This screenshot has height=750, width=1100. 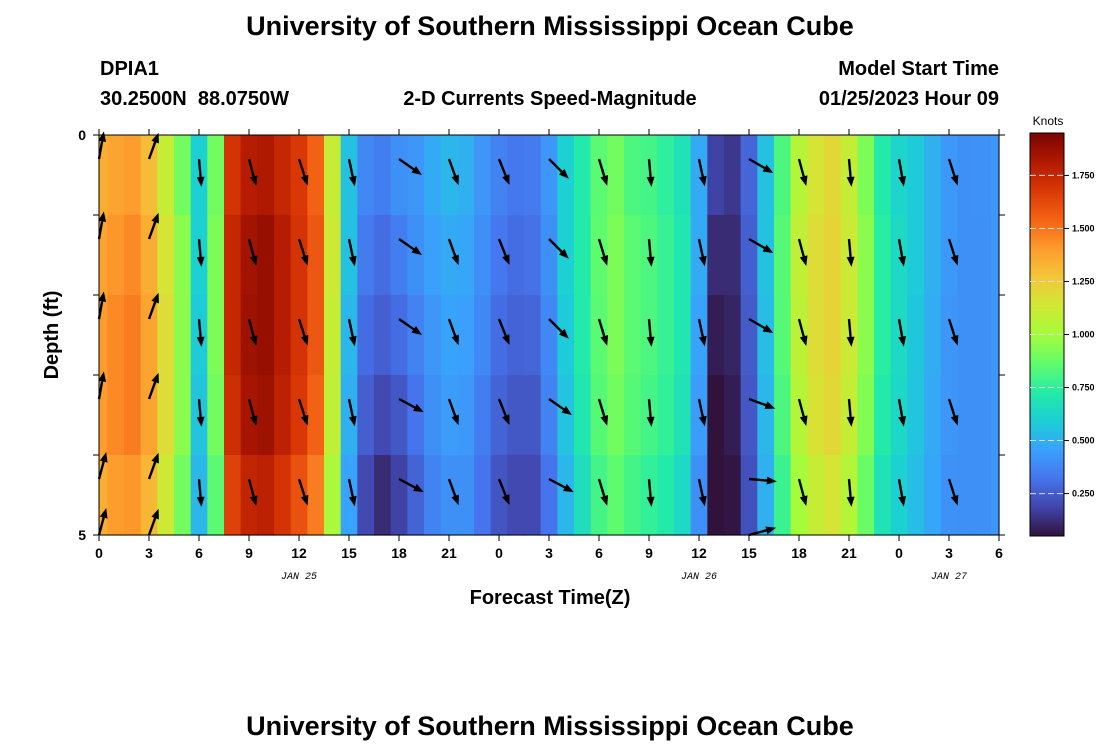 I want to click on date-labels: JAN 25 JAN 26 JAN 27, so click(x=624, y=577).